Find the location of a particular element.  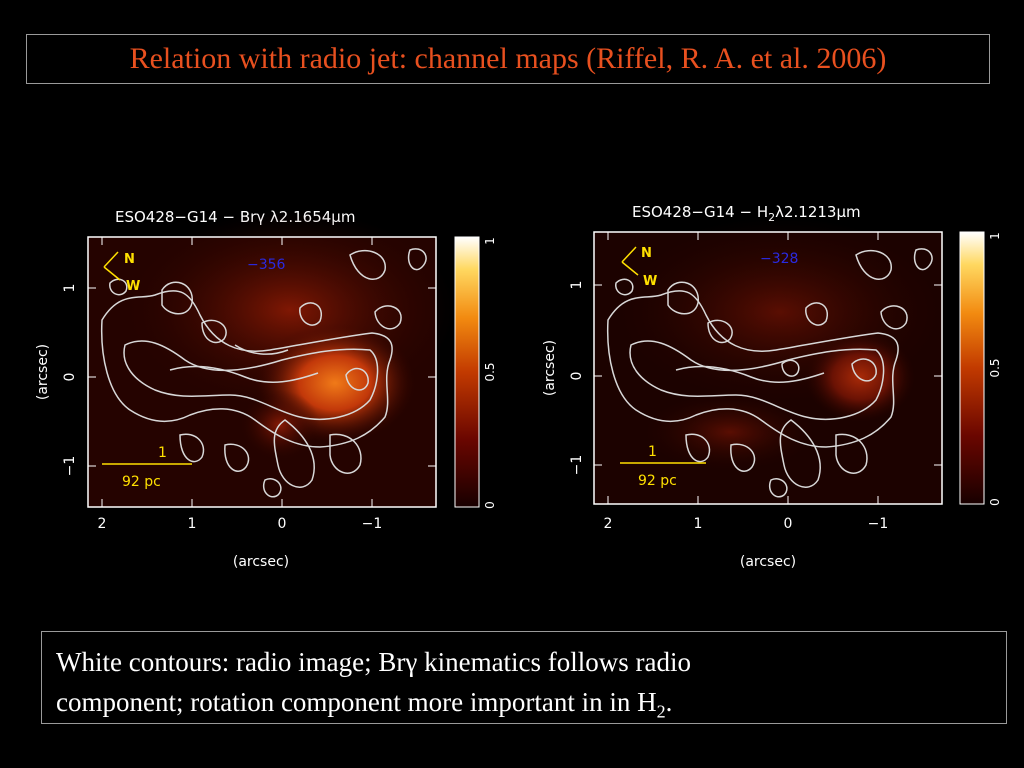

caption-period: . is located at coordinates (669, 702).